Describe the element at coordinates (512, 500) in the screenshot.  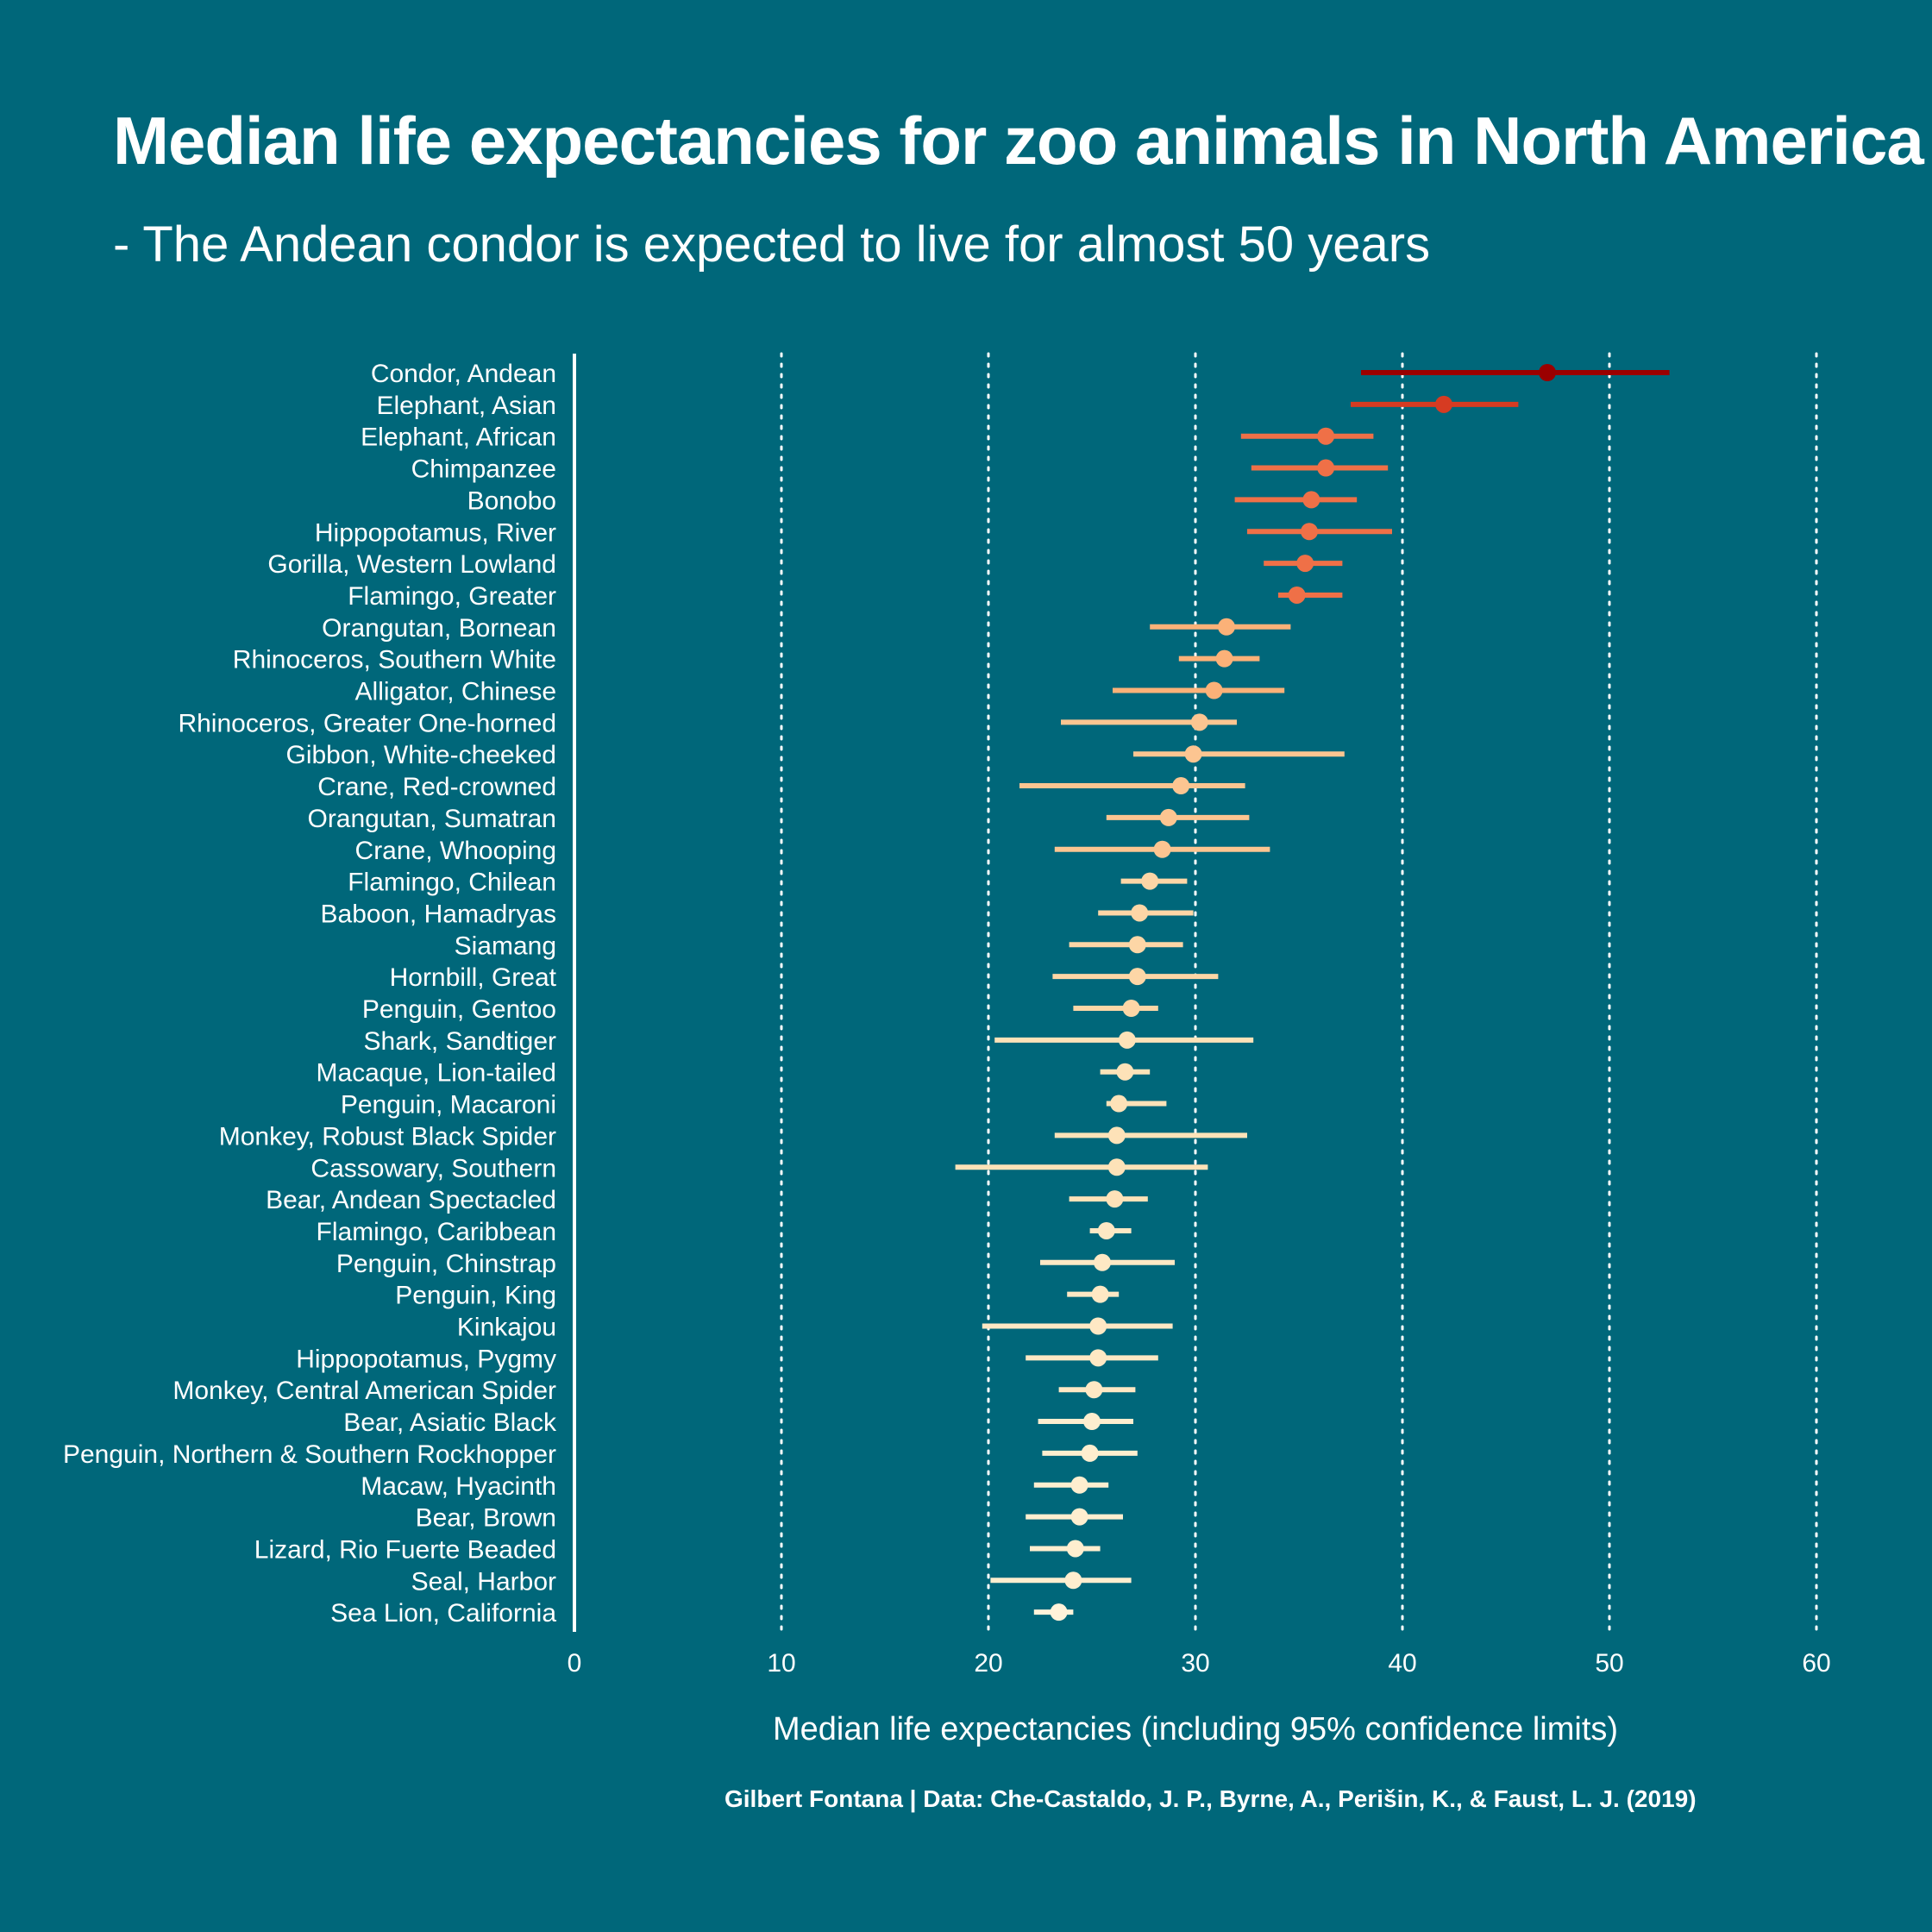
I see `y-tick-label: Bonobo` at that location.